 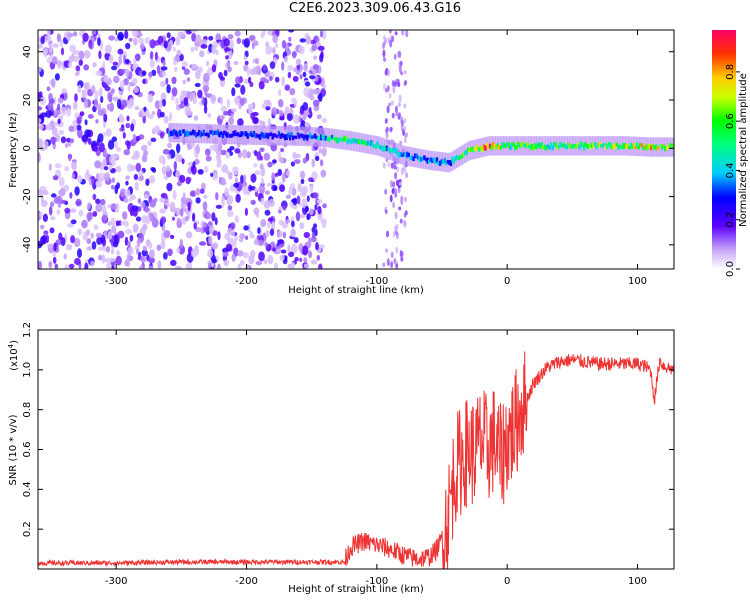 I want to click on spectrogram-signal-halo, so click(x=612, y=146).